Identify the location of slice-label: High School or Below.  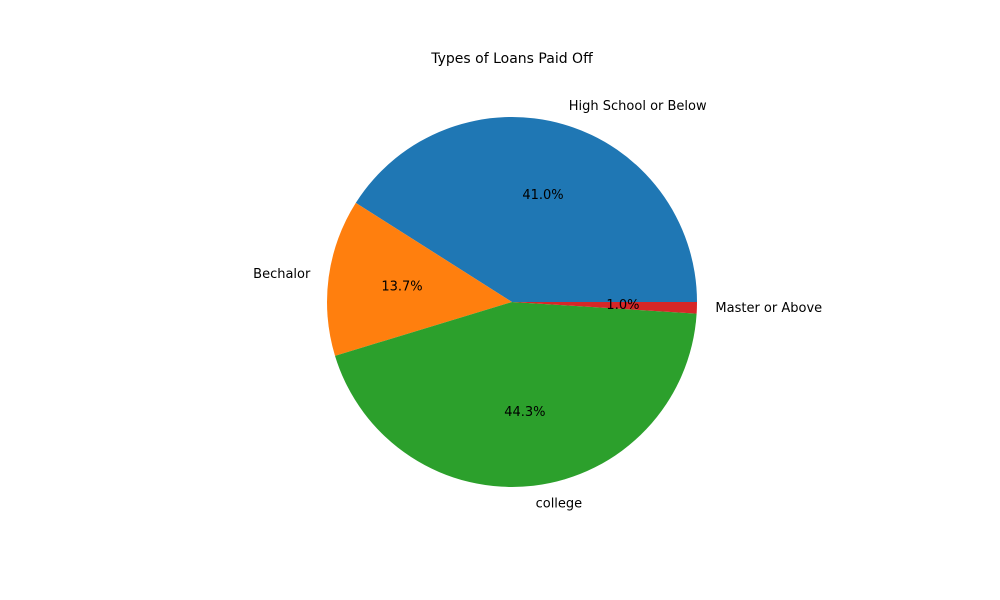
(638, 106).